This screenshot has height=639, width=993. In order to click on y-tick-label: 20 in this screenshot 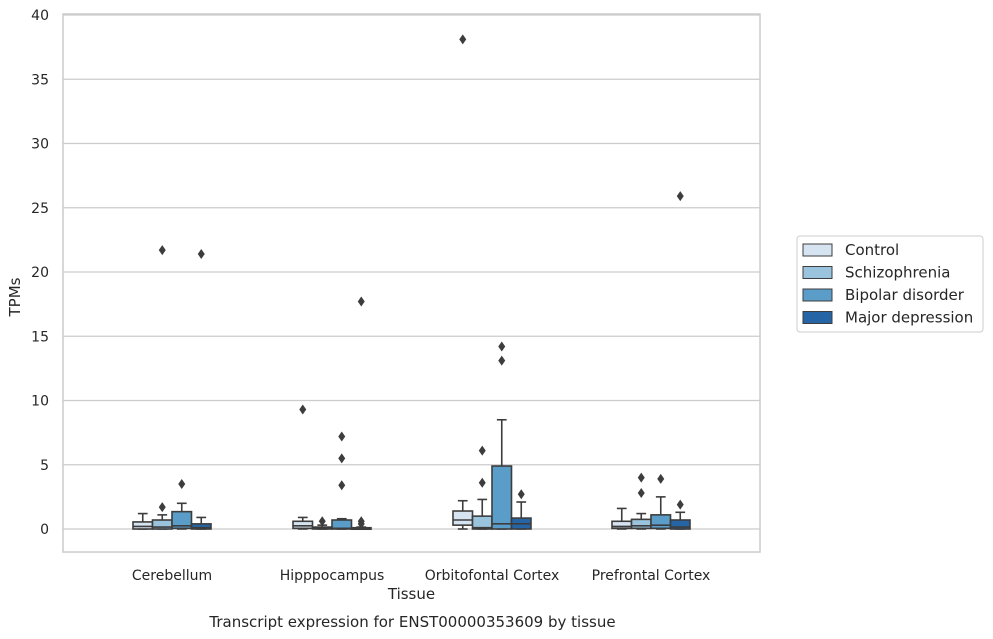, I will do `click(40, 273)`.